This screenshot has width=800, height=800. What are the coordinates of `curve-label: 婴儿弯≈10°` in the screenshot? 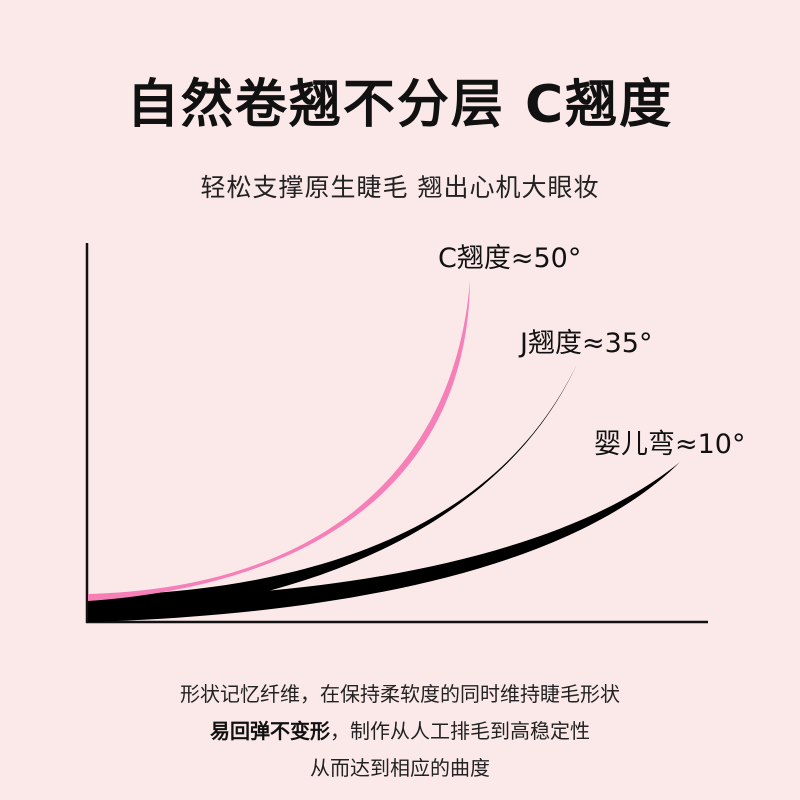 It's located at (669, 444).